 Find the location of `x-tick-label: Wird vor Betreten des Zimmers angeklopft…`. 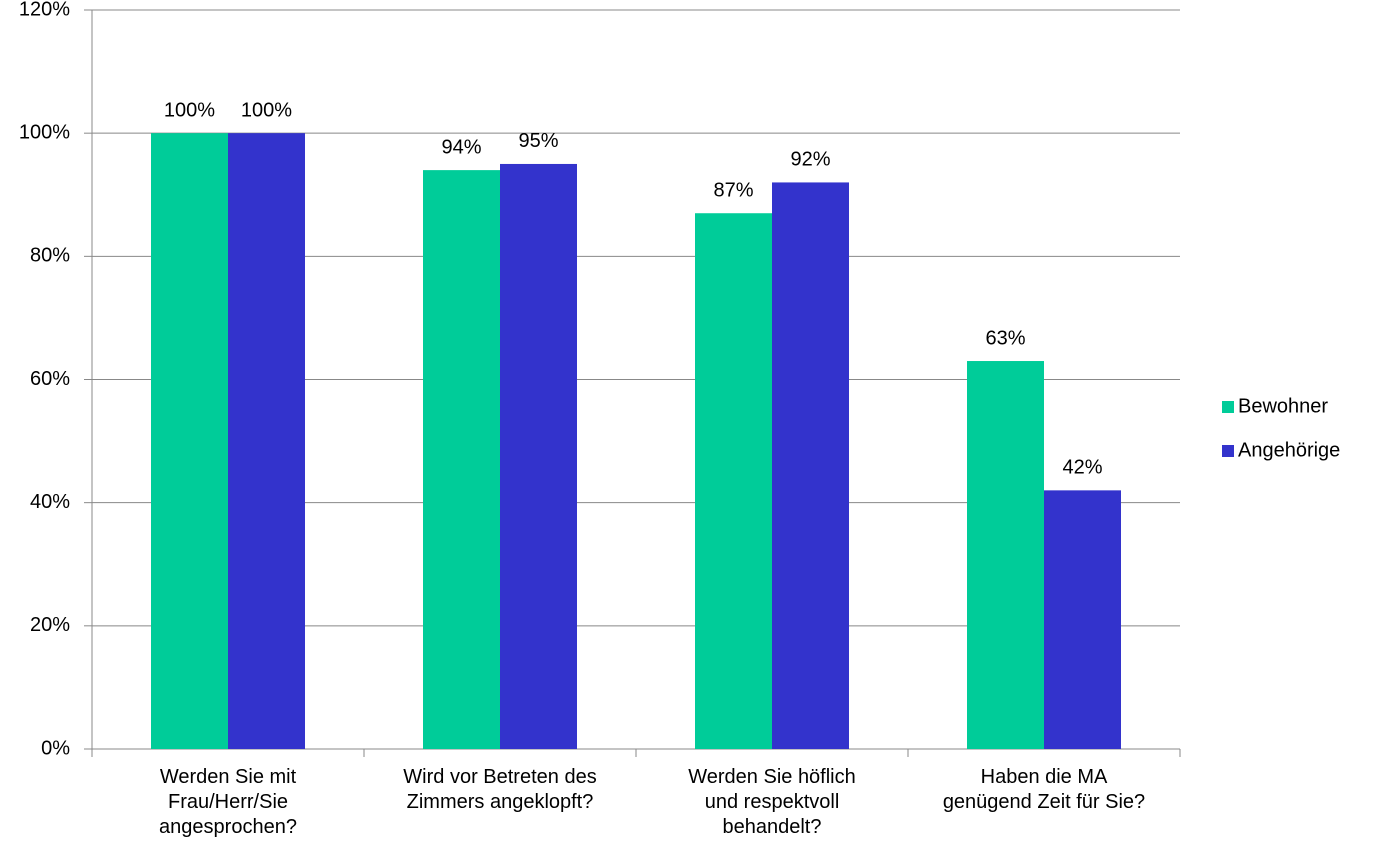

x-tick-label: Wird vor Betreten des Zimmers angeklopft… is located at coordinates (500, 789).